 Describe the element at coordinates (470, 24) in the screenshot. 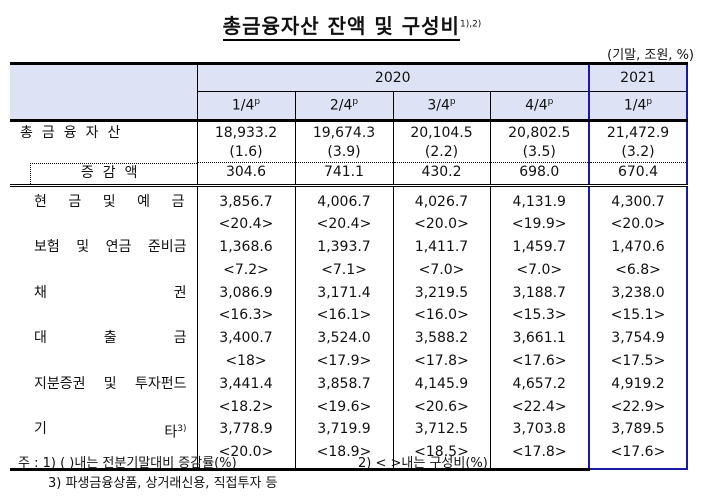

I see `title-footnote-ref: 1),2)` at that location.